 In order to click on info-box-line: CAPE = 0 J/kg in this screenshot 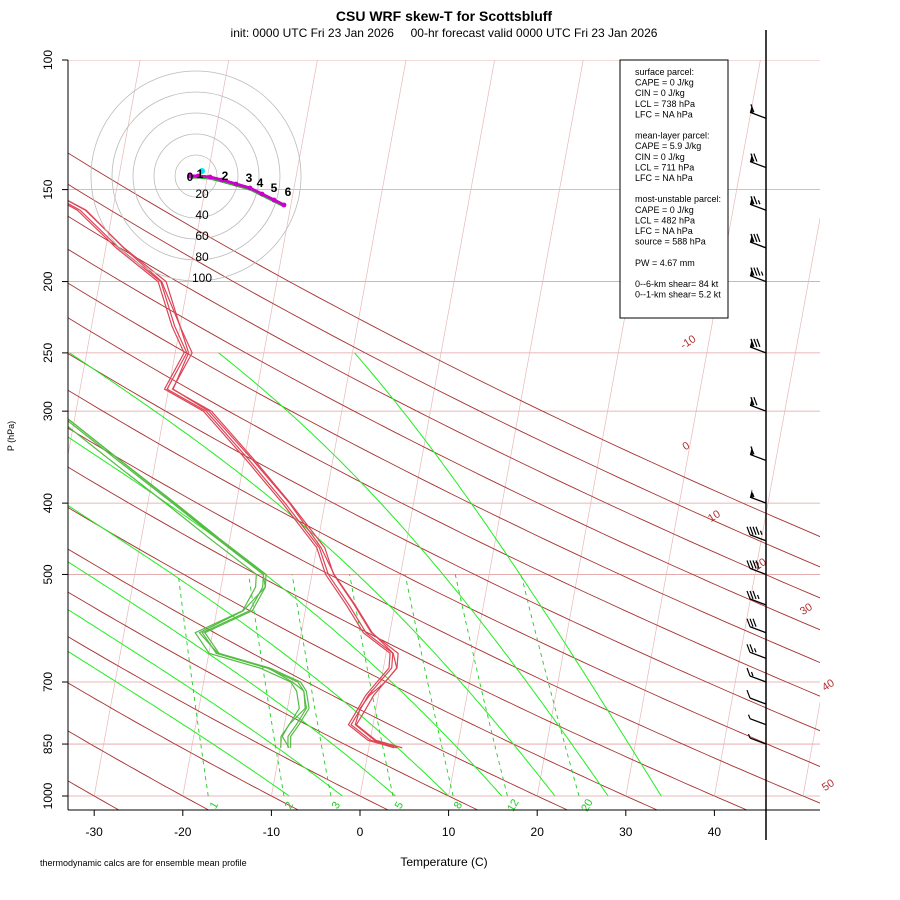, I will do `click(664, 210)`.